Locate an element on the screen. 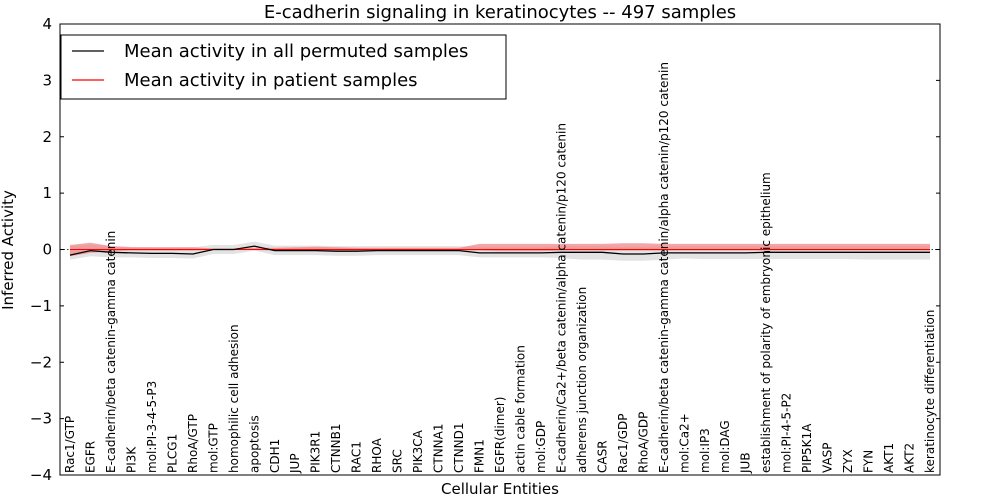 This screenshot has width=1000, height=500. y-tick-label: 1 is located at coordinates (47, 193).